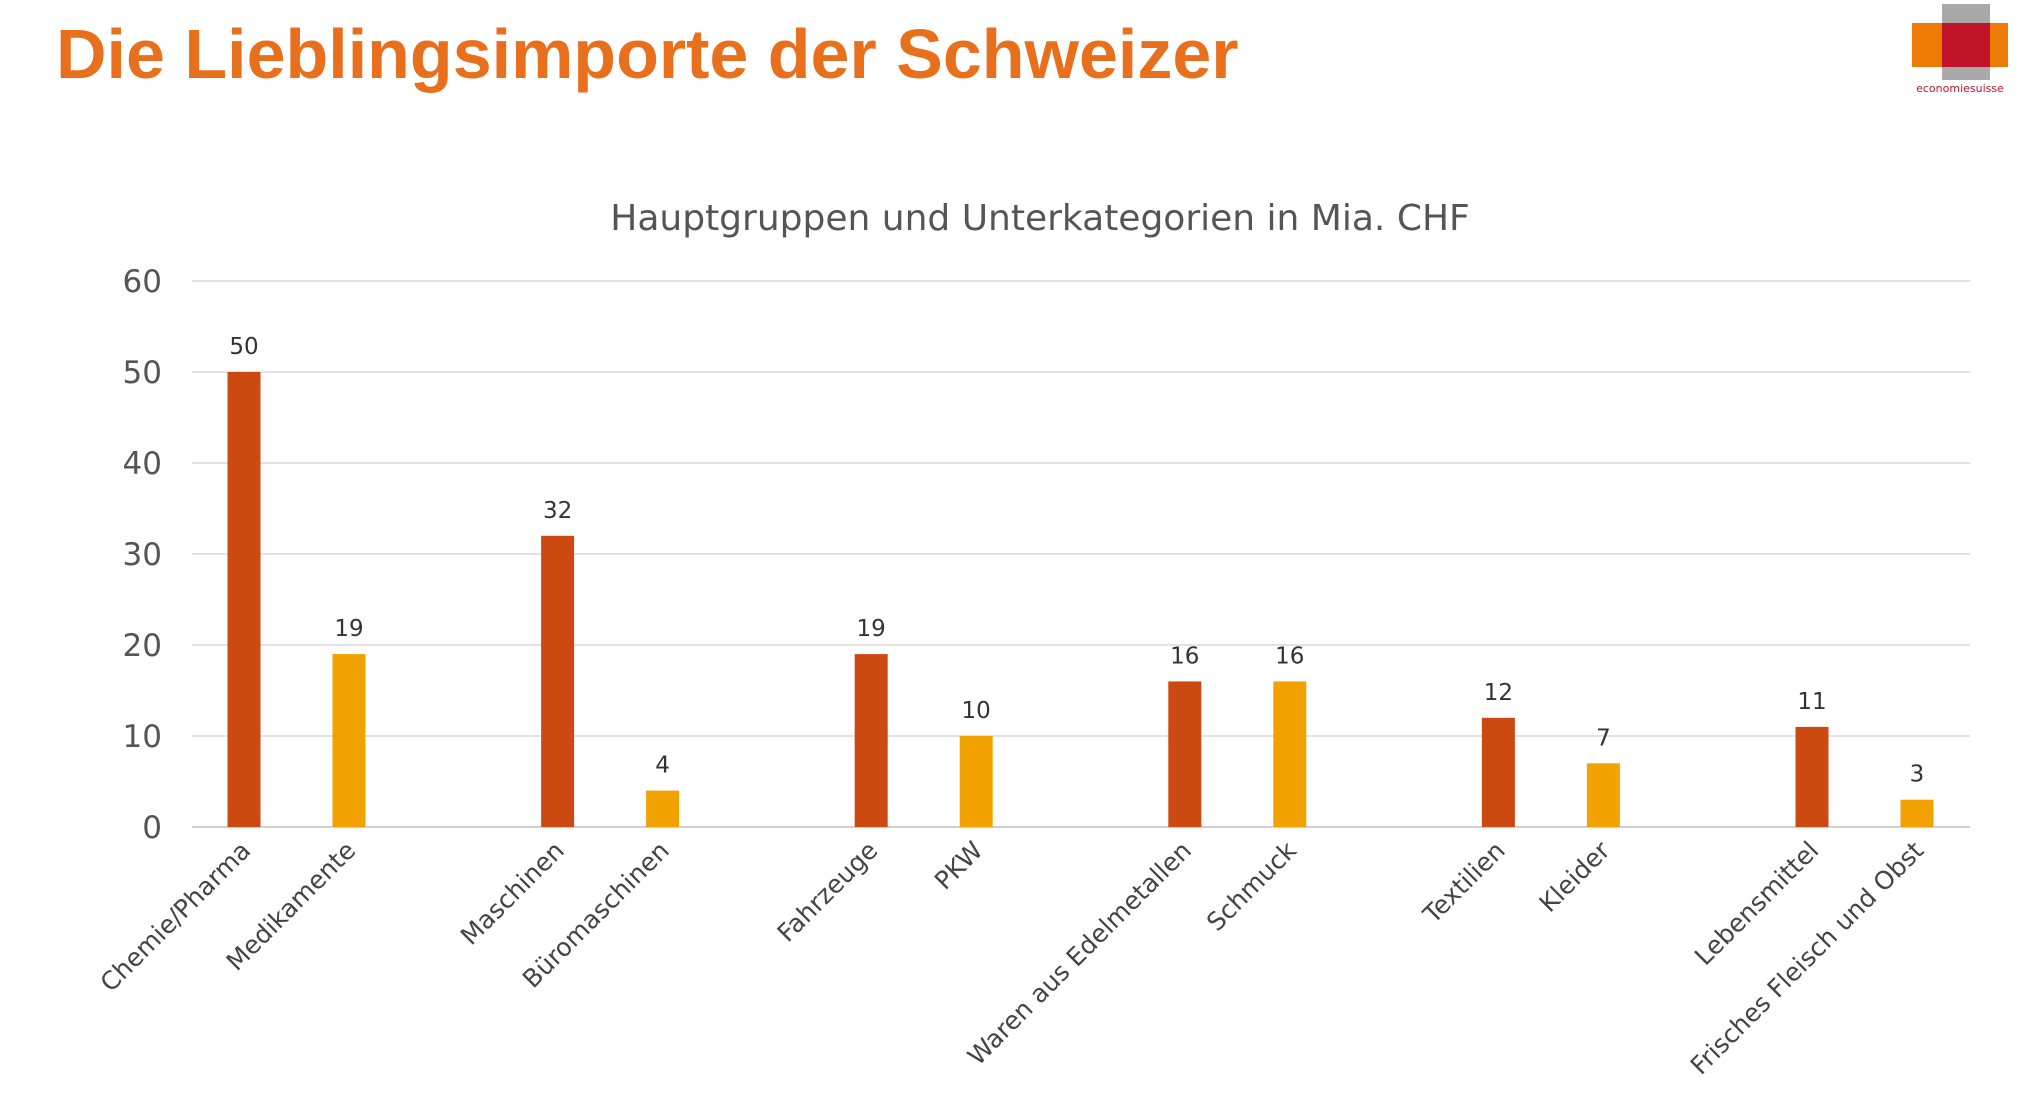 This screenshot has width=2021, height=1093. I want to click on data-label: 10, so click(976, 711).